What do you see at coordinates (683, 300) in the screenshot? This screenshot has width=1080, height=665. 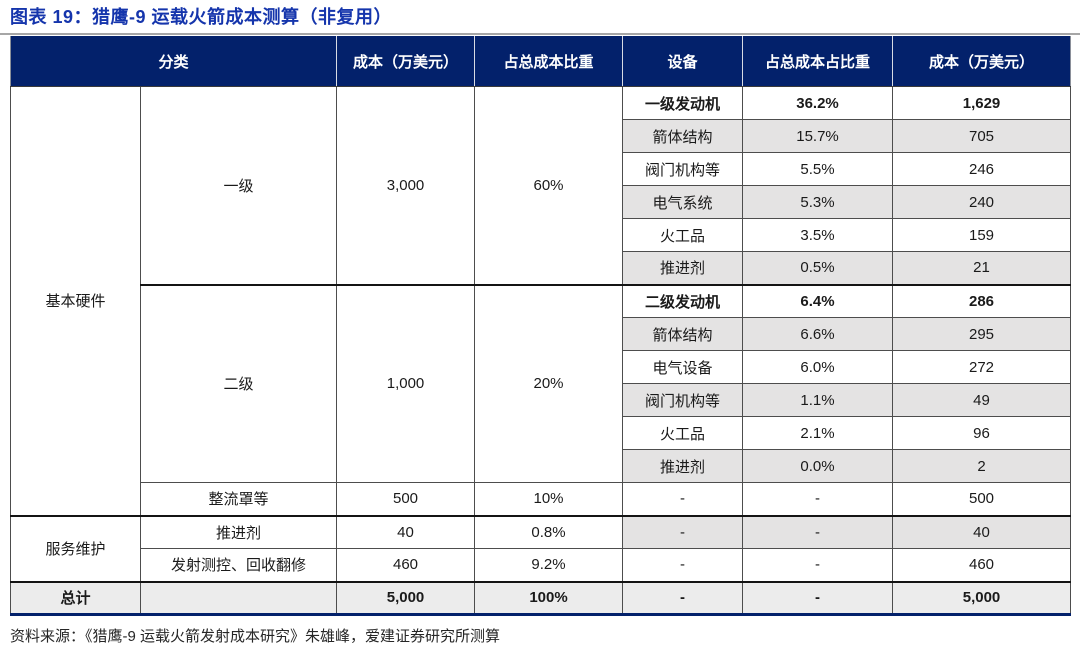 I see `cell-device: 二级发动机` at bounding box center [683, 300].